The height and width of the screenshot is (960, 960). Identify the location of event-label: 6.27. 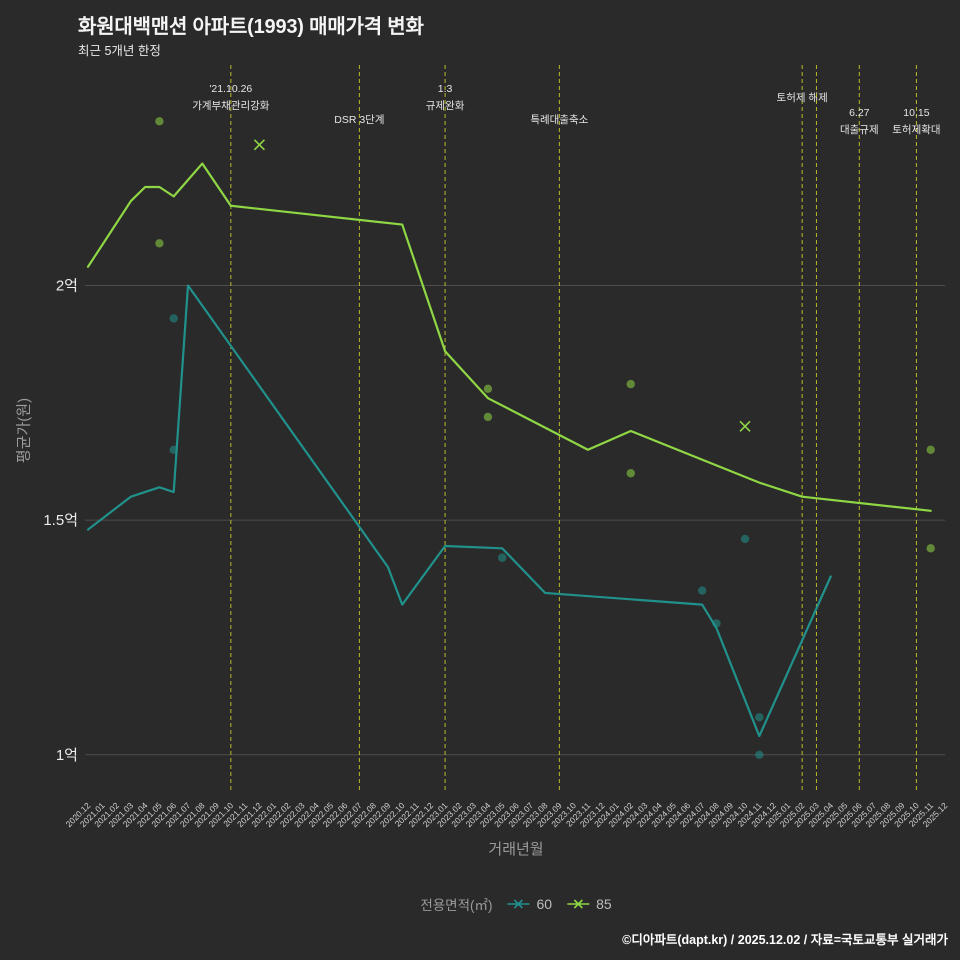
(859, 113).